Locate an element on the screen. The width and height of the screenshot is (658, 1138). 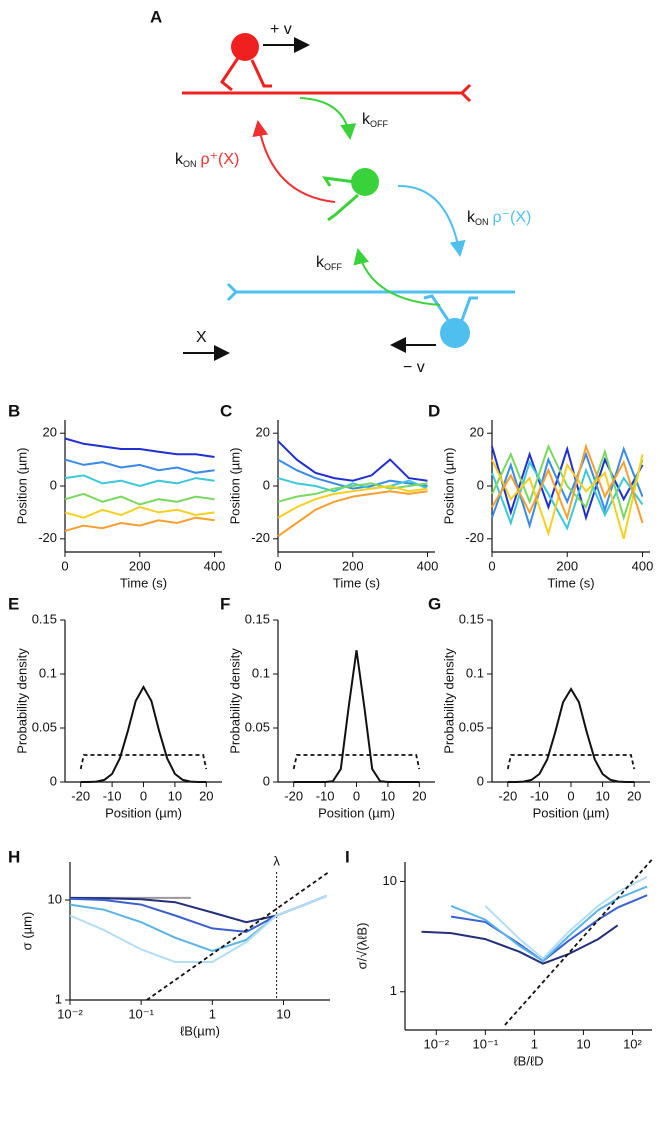
y-tick-label: 0.1 is located at coordinates (475, 672).